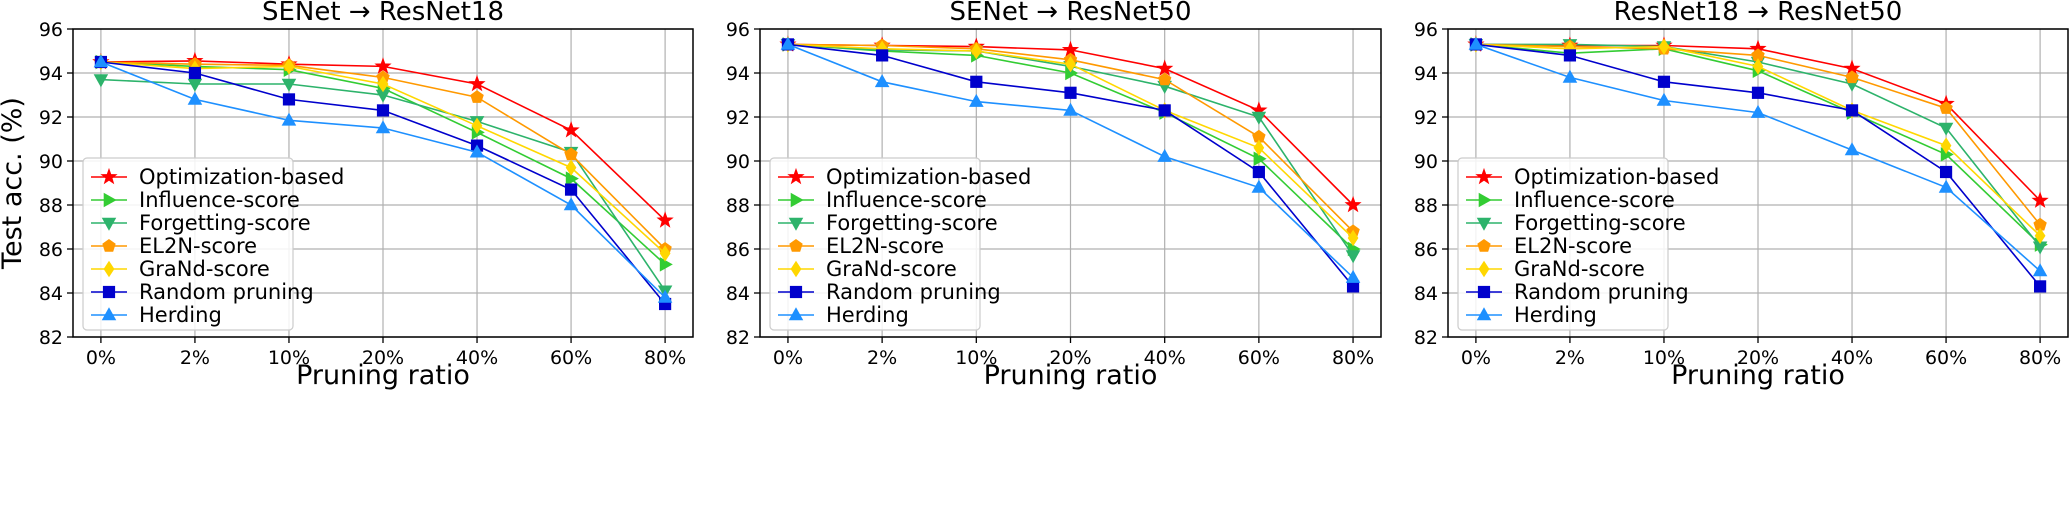 This screenshot has height=513, width=2069. I want to click on y-axis-label: Test acc. (%), so click(14, 183).